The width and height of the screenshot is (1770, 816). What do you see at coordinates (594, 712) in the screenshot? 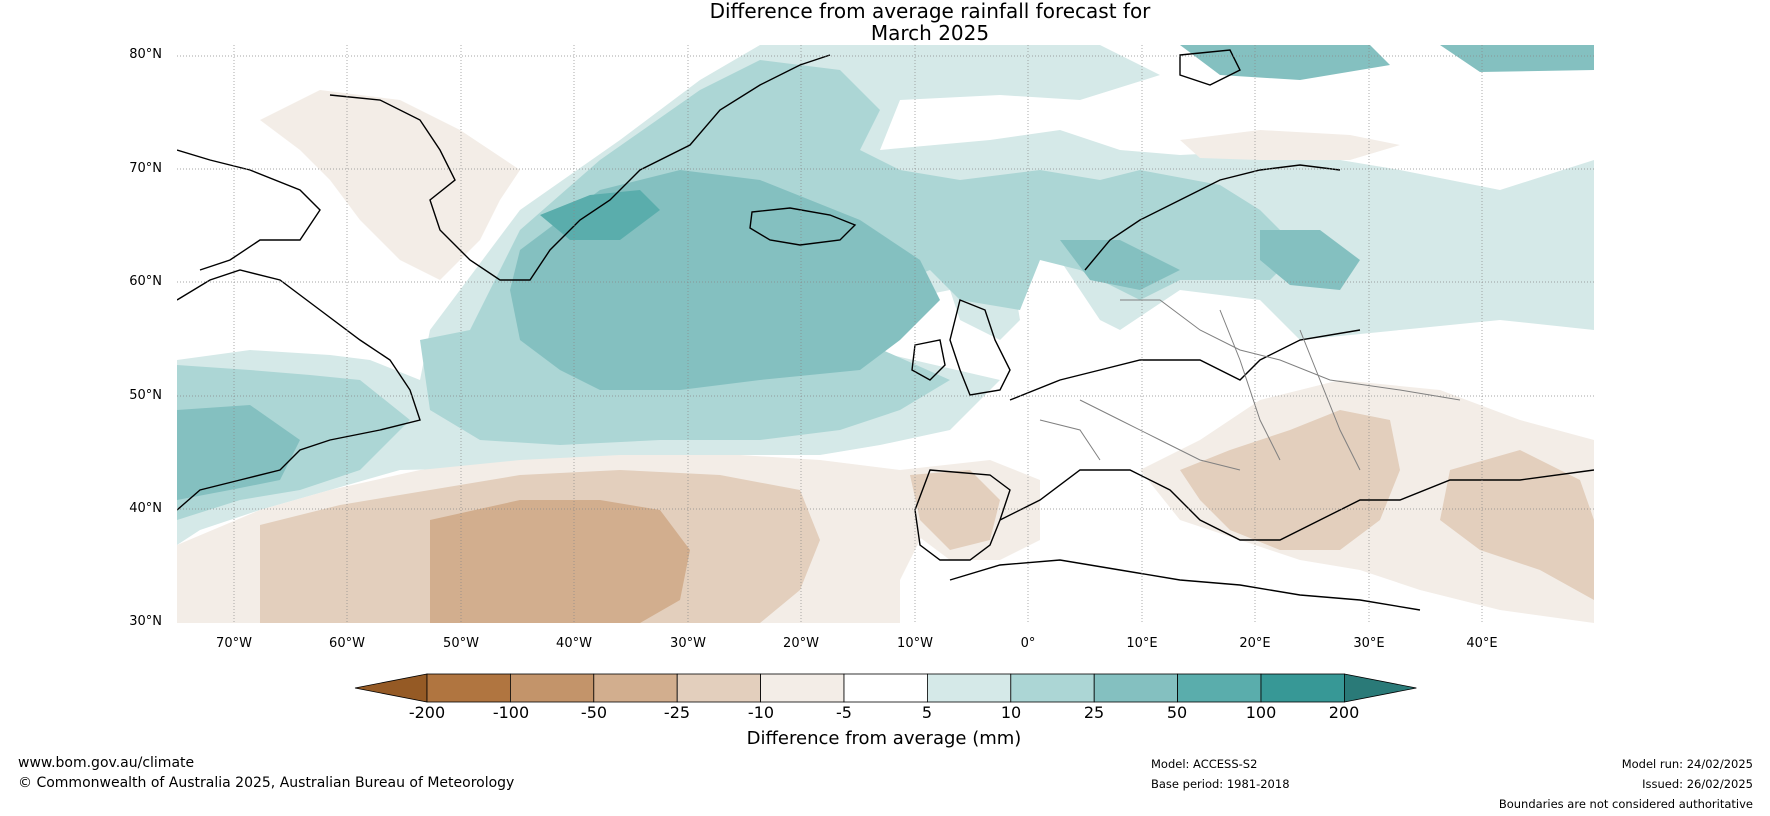
I see `colorbar-tick: -50` at bounding box center [594, 712].